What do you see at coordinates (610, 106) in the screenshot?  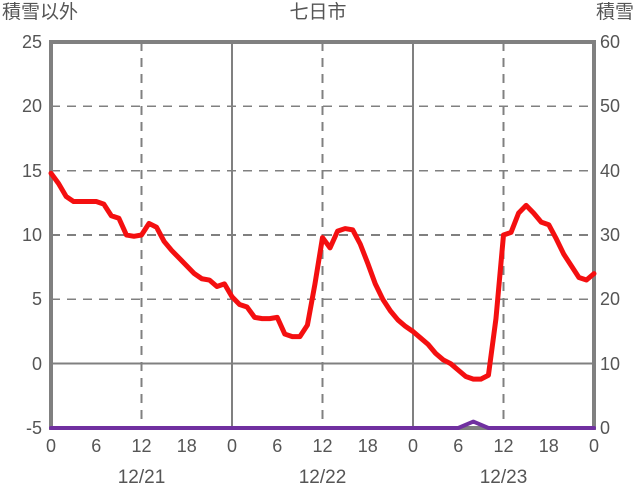 I see `right-tick-label: 50` at bounding box center [610, 106].